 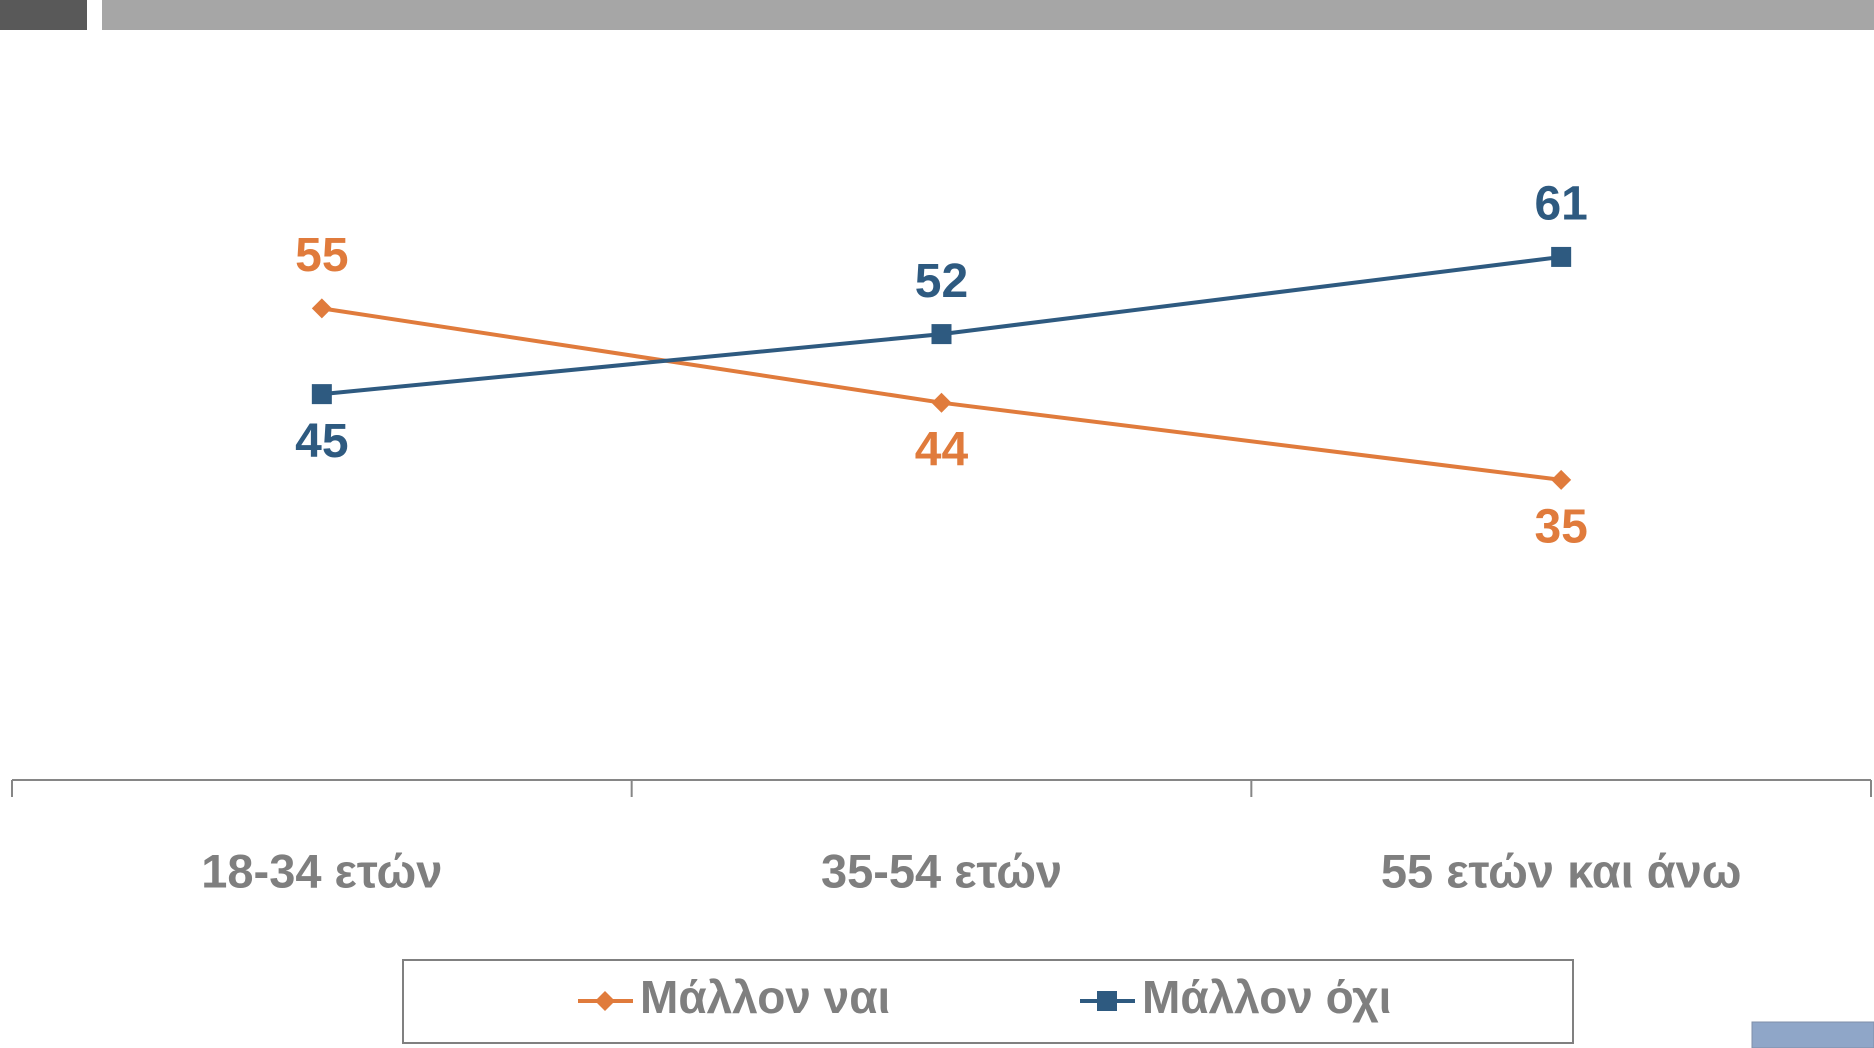 I want to click on data-label: 55, so click(x=321, y=255).